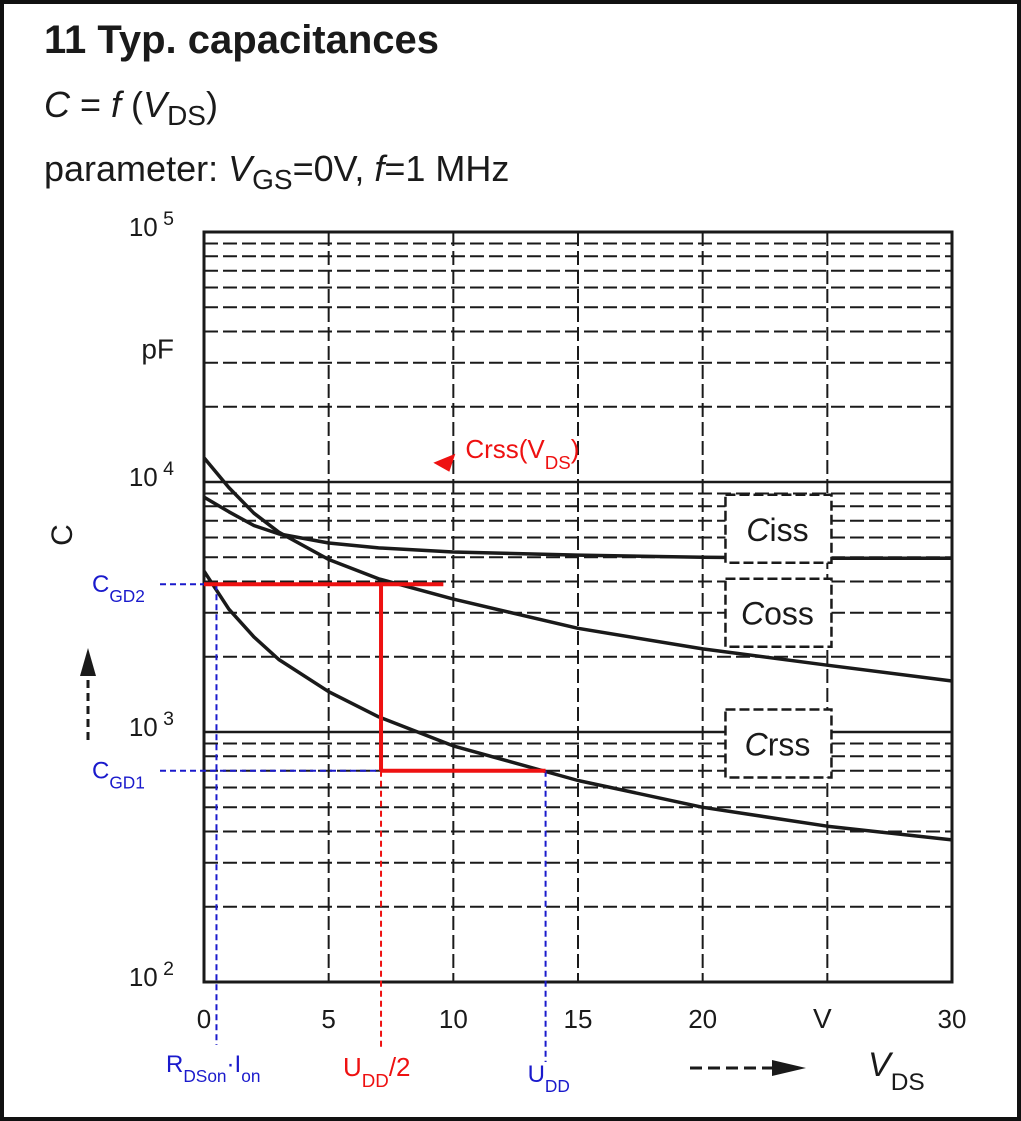  I want to click on series-label-box-oss, so click(778, 612).